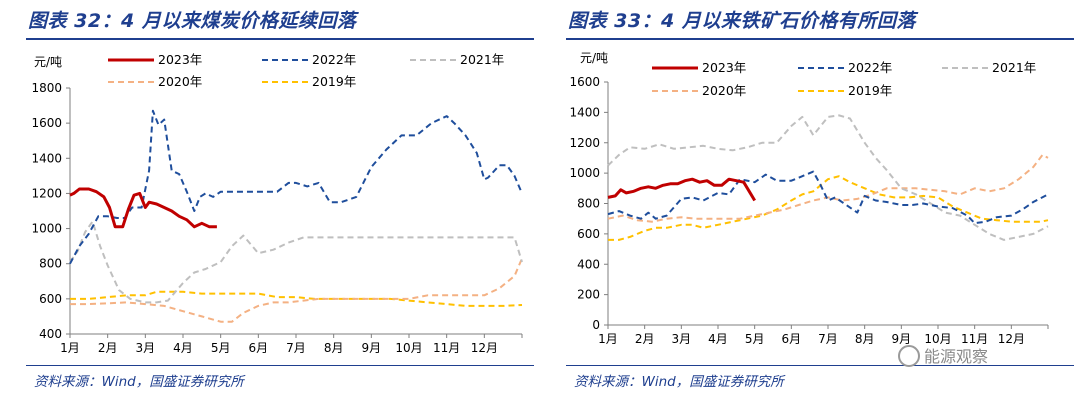 This screenshot has height=409, width=1080. Describe the element at coordinates (192, 21) in the screenshot. I see `chart-title: 图表 32：4 月以来煤炭价格延续回落` at that location.